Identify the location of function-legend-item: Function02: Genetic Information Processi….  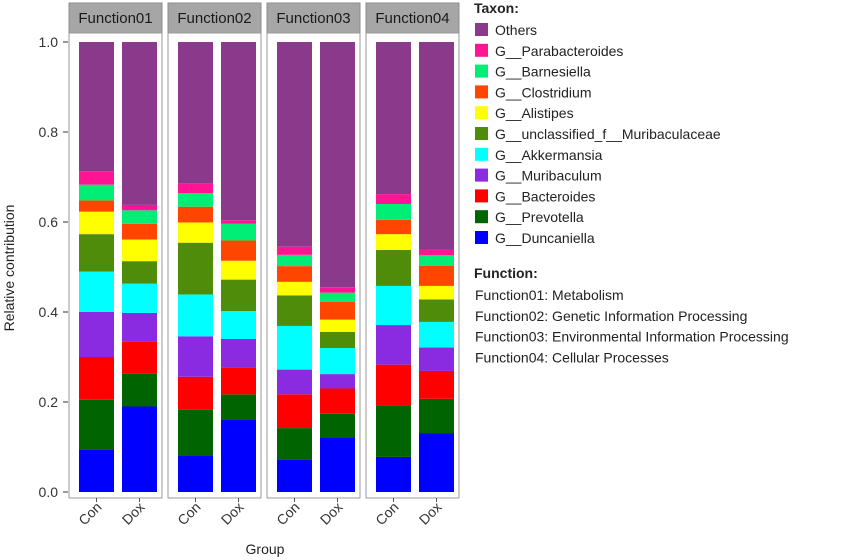
(611, 316).